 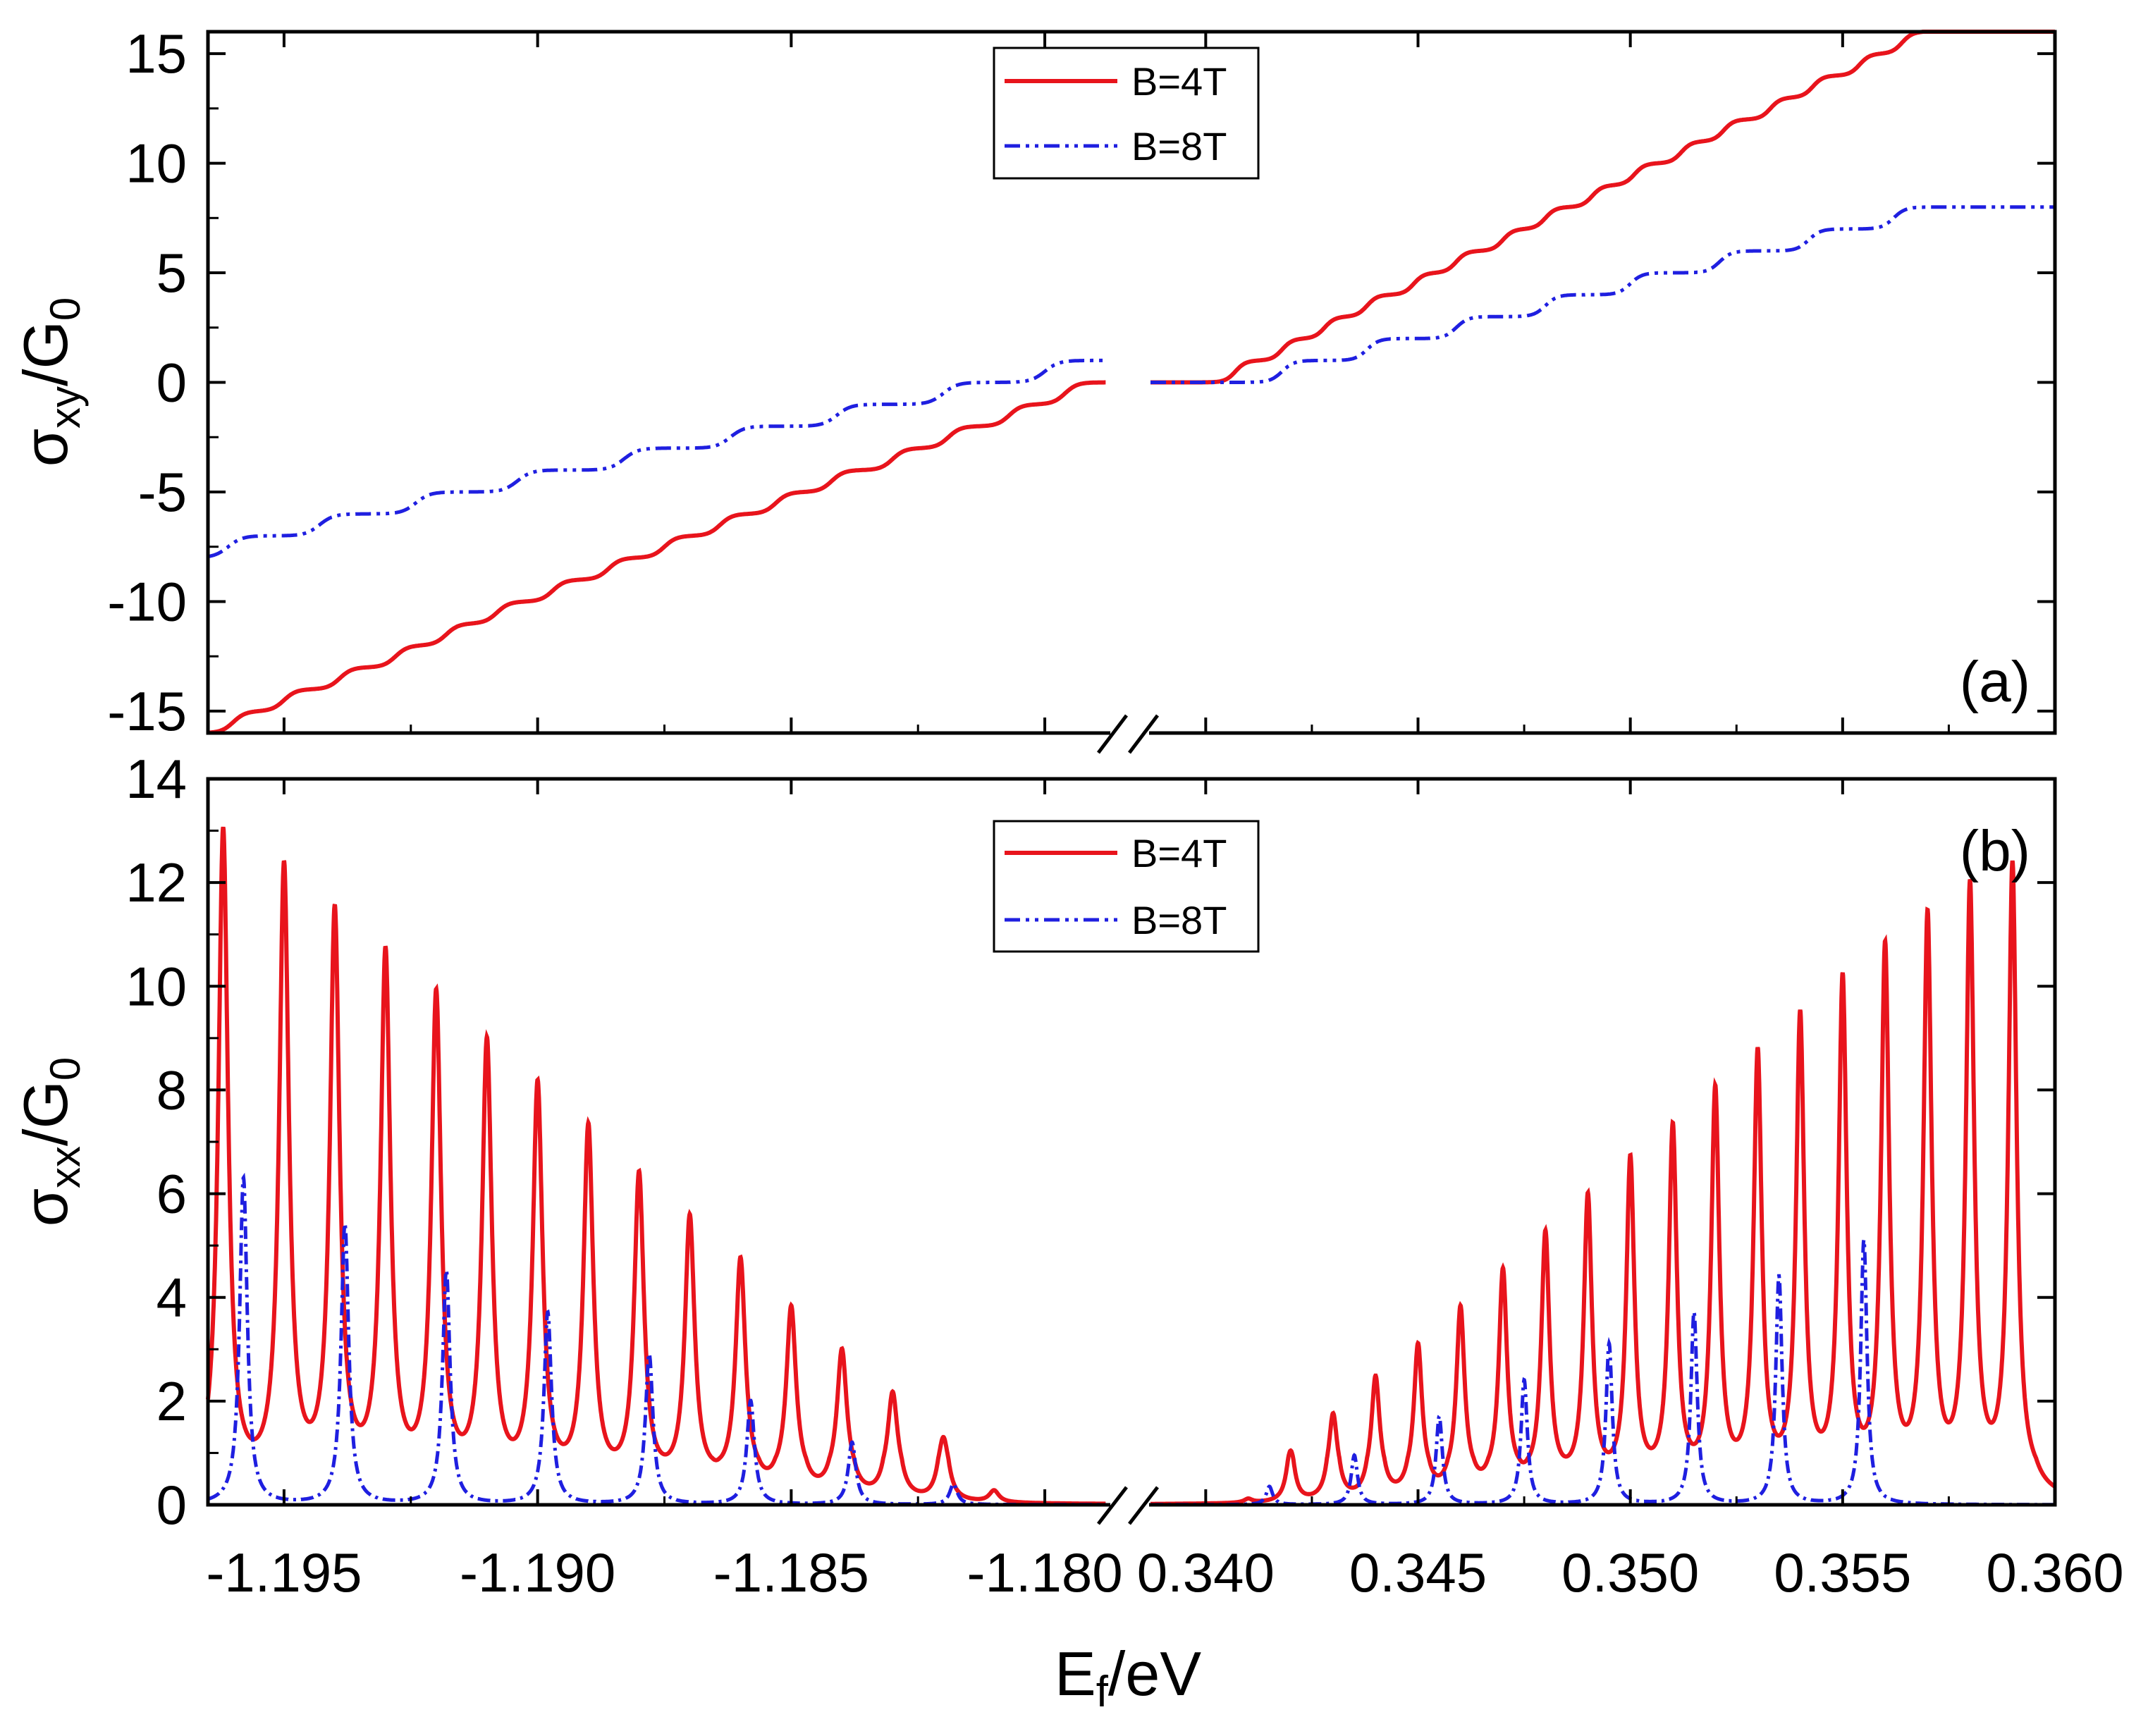 I want to click on panel-a-y-axis-label: σxy/G0, so click(x=50, y=382).